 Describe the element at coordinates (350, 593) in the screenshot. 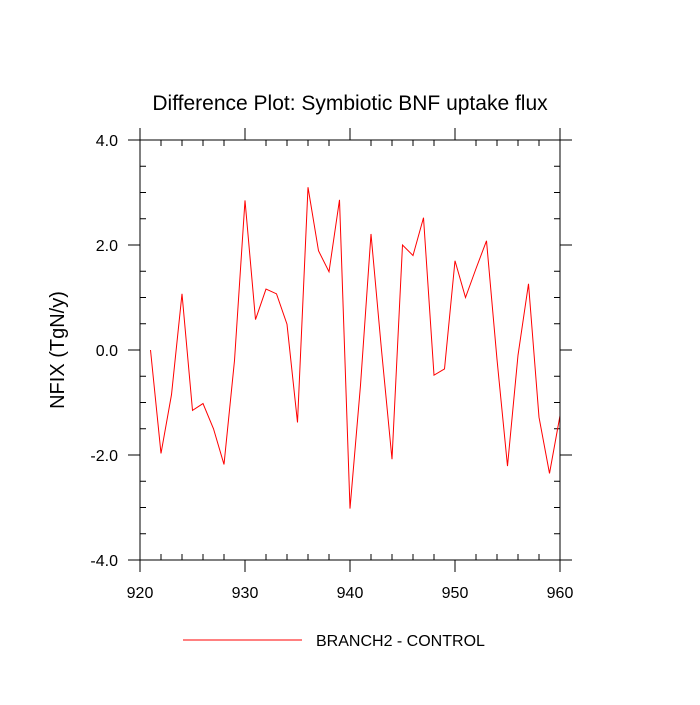

I see `x-tick-label: 940` at that location.